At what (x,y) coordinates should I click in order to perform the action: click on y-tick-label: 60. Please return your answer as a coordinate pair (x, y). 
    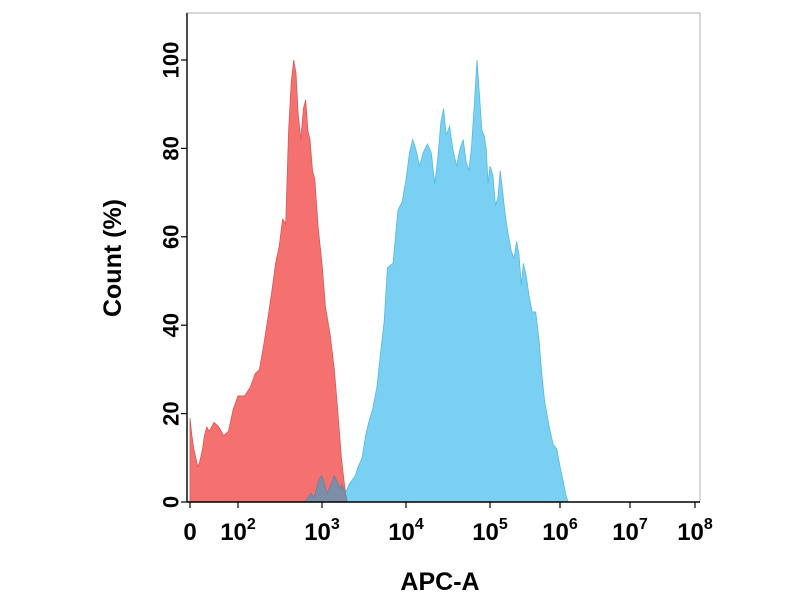
    Looking at the image, I should click on (171, 237).